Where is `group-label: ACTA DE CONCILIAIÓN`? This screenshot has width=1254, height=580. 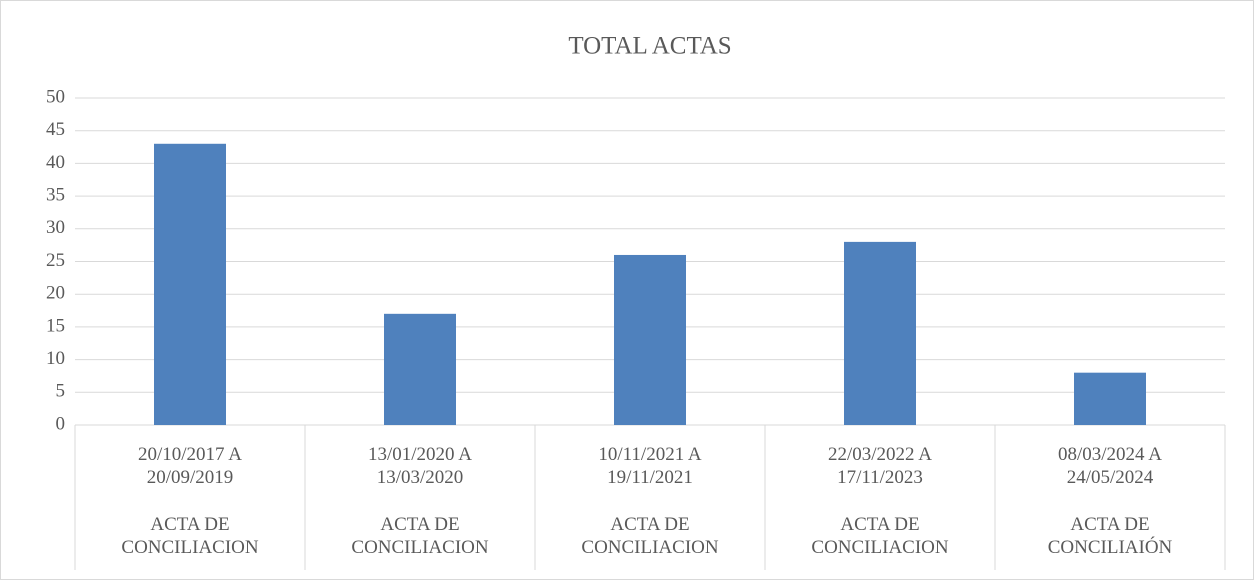
group-label: ACTA DE CONCILIAIÓN is located at coordinates (1110, 536).